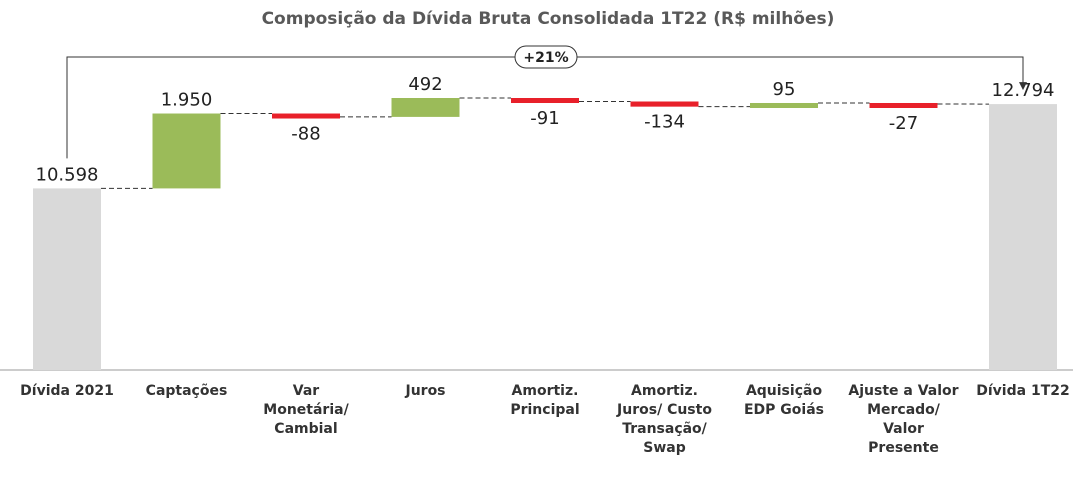  What do you see at coordinates (305, 134) in the screenshot?
I see `value-label: -88` at bounding box center [305, 134].